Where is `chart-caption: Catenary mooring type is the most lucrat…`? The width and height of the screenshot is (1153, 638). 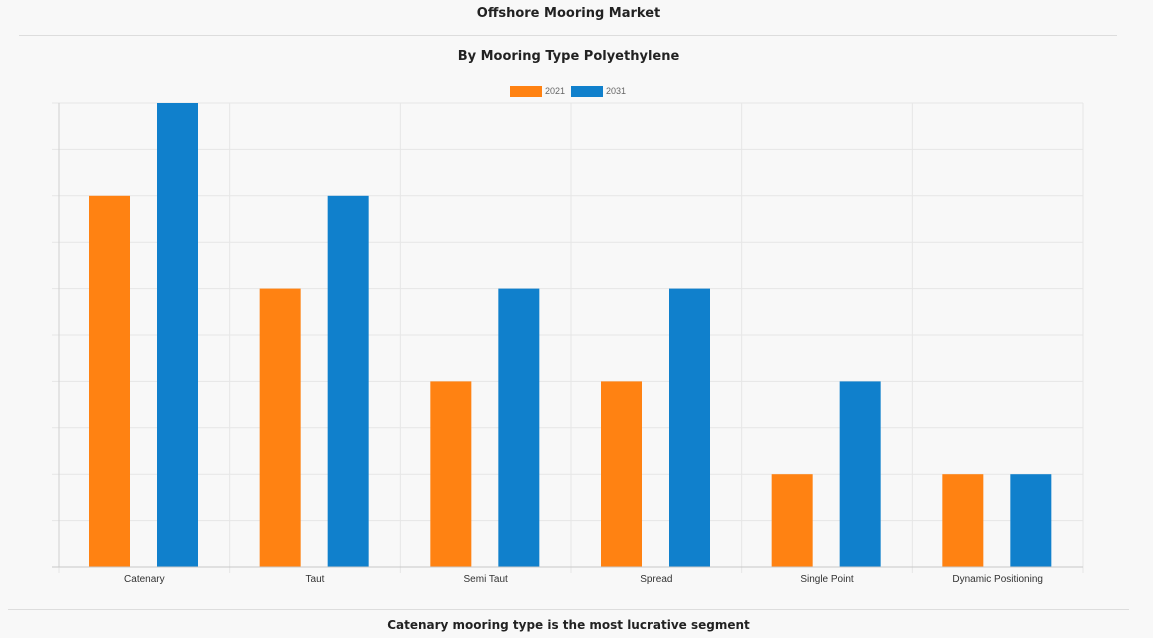 chart-caption: Catenary mooring type is the most lucrat… is located at coordinates (568, 625).